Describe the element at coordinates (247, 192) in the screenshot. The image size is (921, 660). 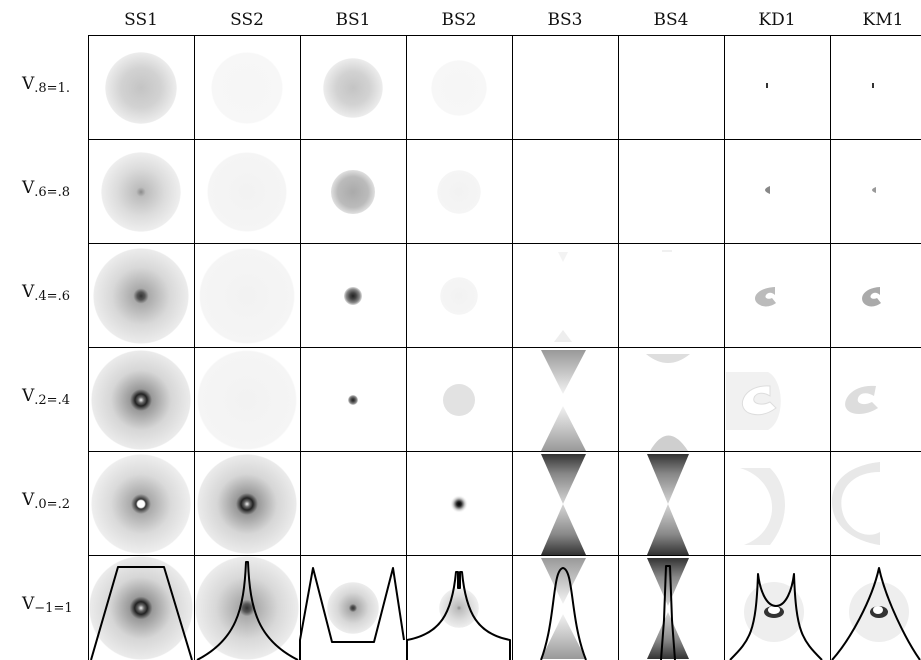
I see `panel-ss2-r2` at that location.